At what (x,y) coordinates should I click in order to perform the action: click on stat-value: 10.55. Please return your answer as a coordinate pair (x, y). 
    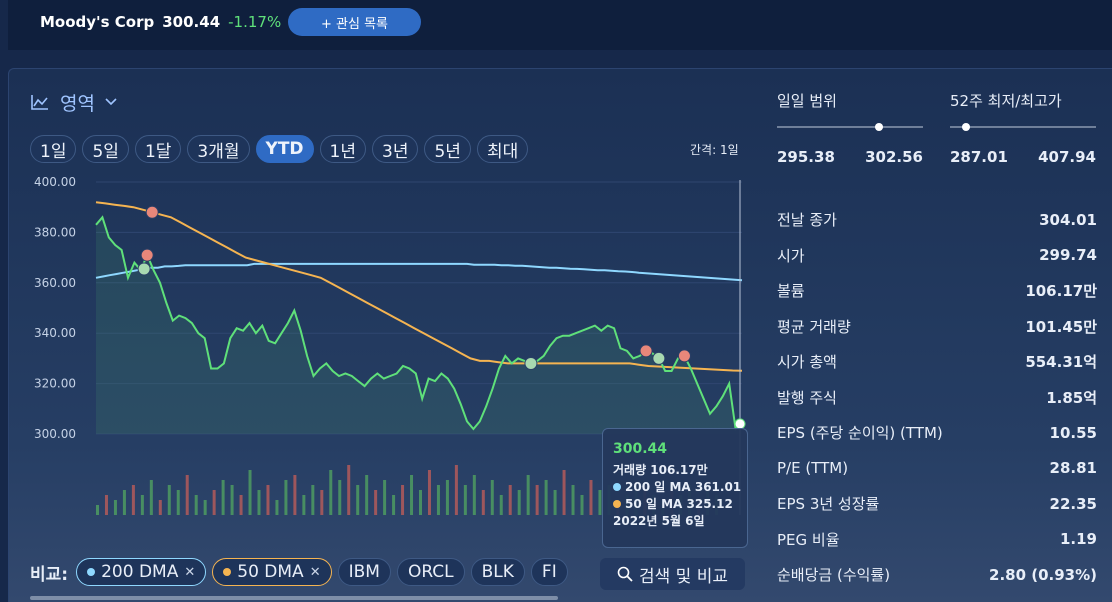
    Looking at the image, I should click on (1073, 432).